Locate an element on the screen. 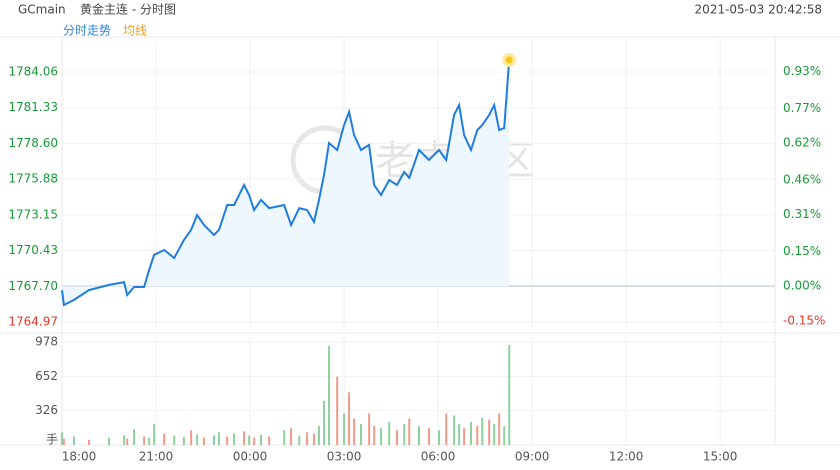  volume-tick-label: 978 is located at coordinates (46, 342).